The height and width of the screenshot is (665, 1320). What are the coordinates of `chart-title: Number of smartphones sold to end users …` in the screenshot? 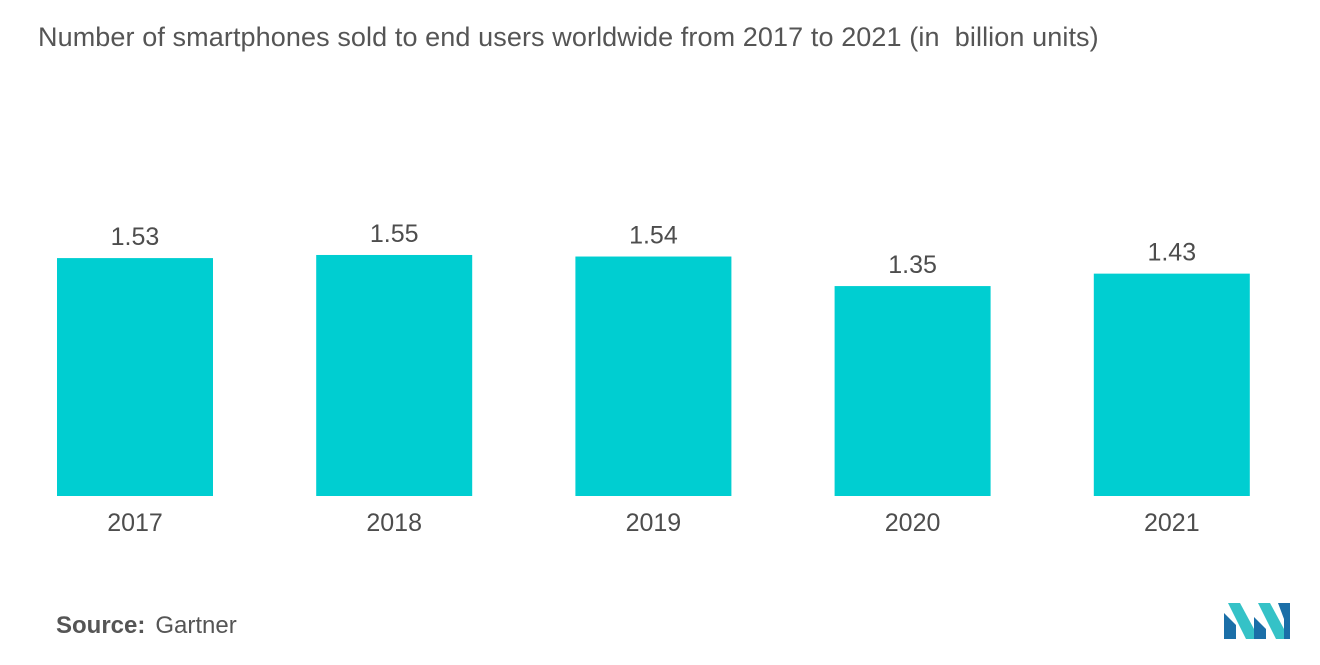 It's located at (568, 37).